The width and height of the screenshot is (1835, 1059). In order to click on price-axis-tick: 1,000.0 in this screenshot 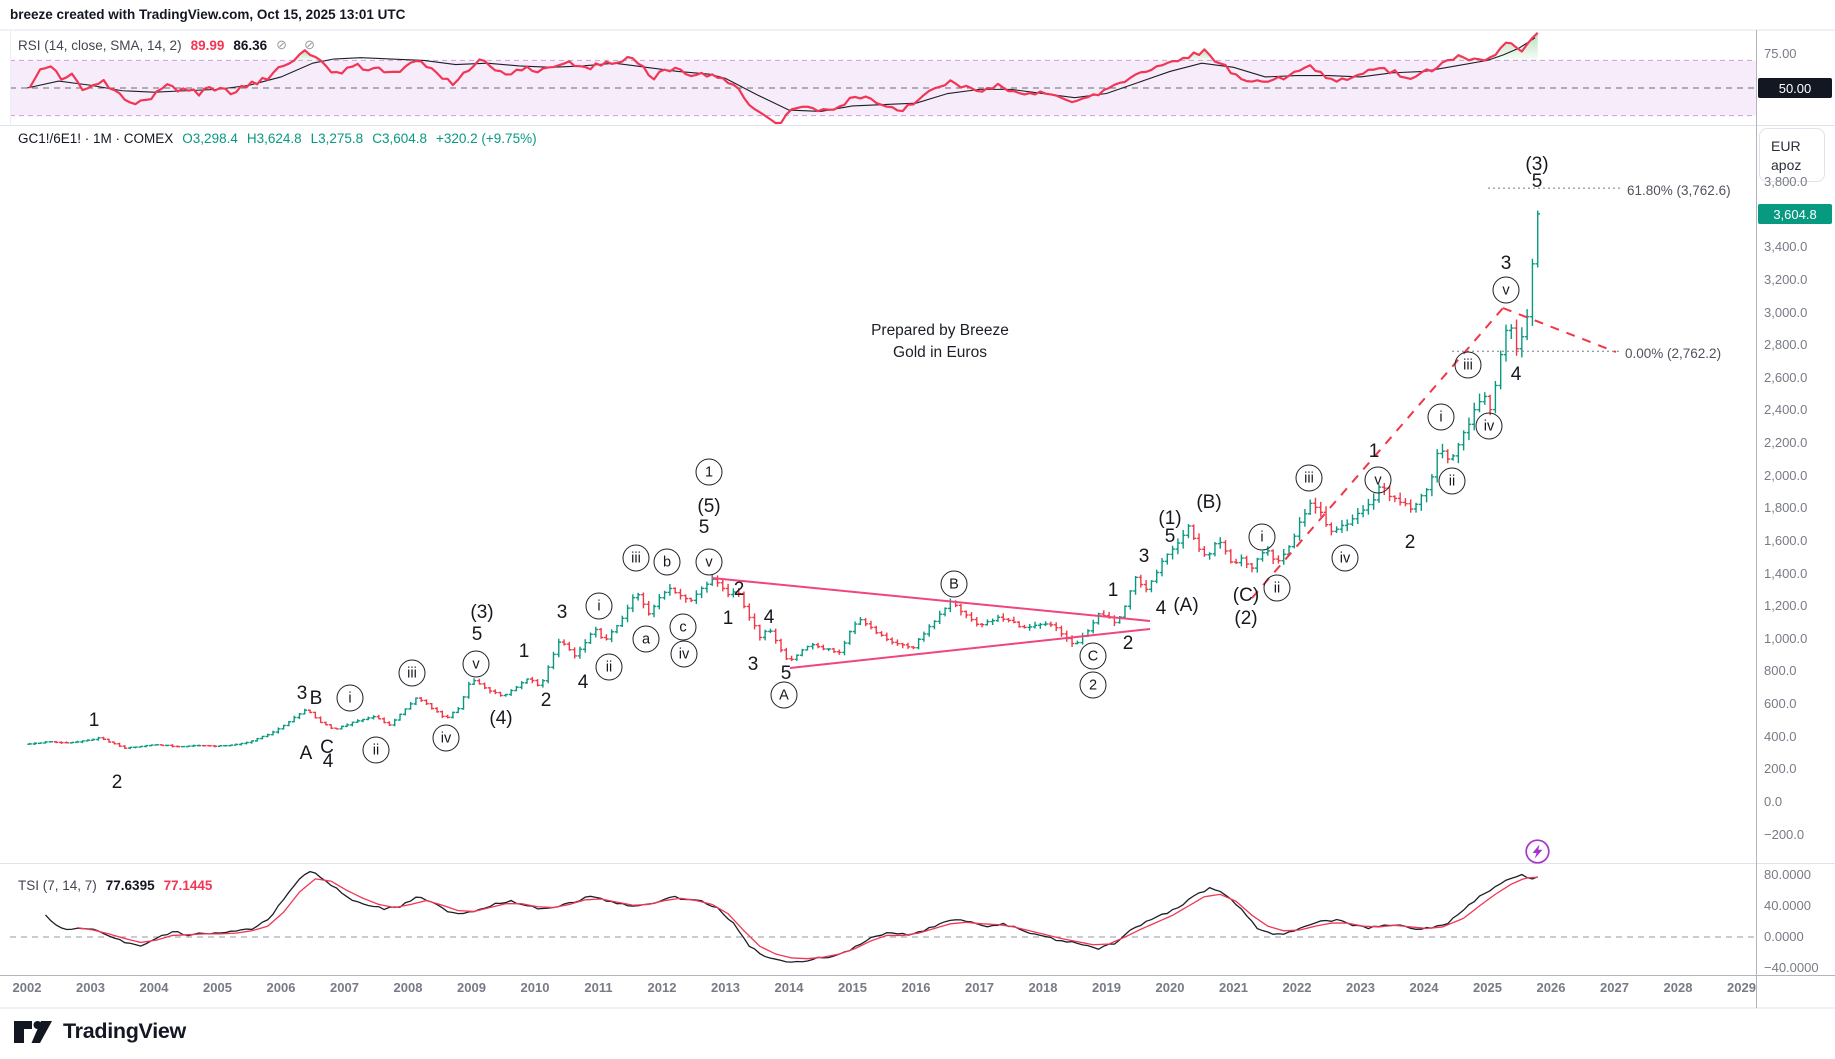, I will do `click(1786, 638)`.